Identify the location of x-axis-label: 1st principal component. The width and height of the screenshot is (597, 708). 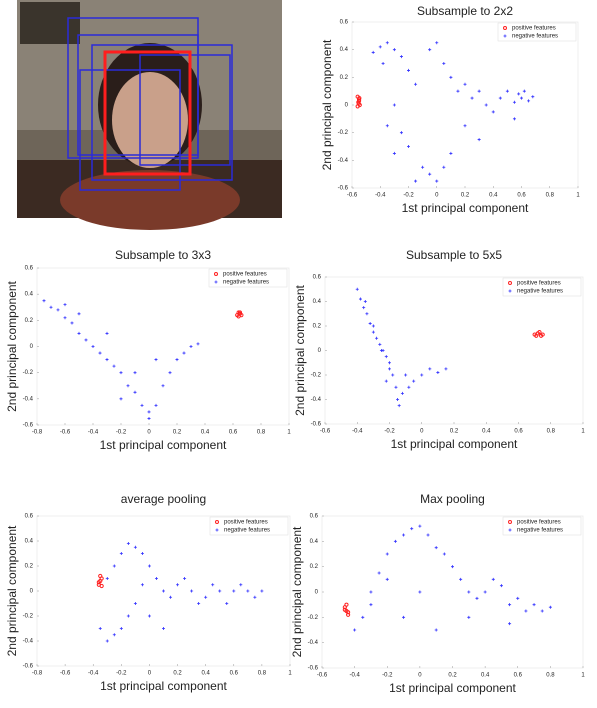
(454, 444).